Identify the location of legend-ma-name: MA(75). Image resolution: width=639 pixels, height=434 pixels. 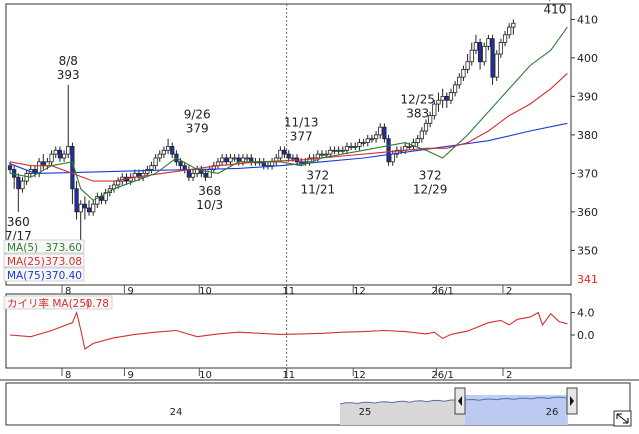
(26, 276).